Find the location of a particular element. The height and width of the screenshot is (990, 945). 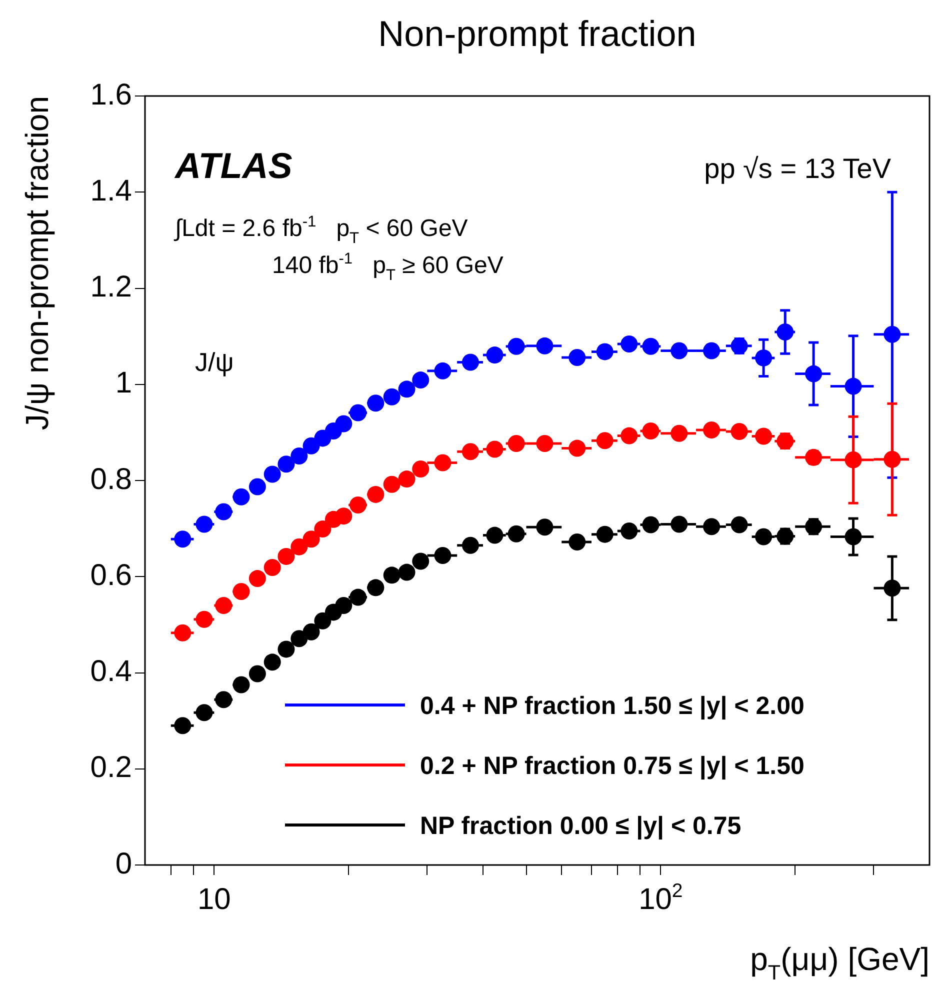

x-tick-label: 10 is located at coordinates (214, 899).